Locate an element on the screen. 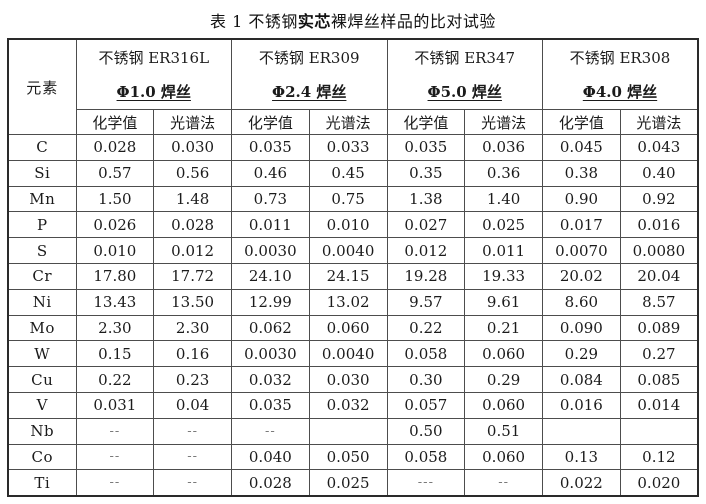 The height and width of the screenshot is (504, 706). table-title-prefix: 表 1 不锈钢 is located at coordinates (254, 21).